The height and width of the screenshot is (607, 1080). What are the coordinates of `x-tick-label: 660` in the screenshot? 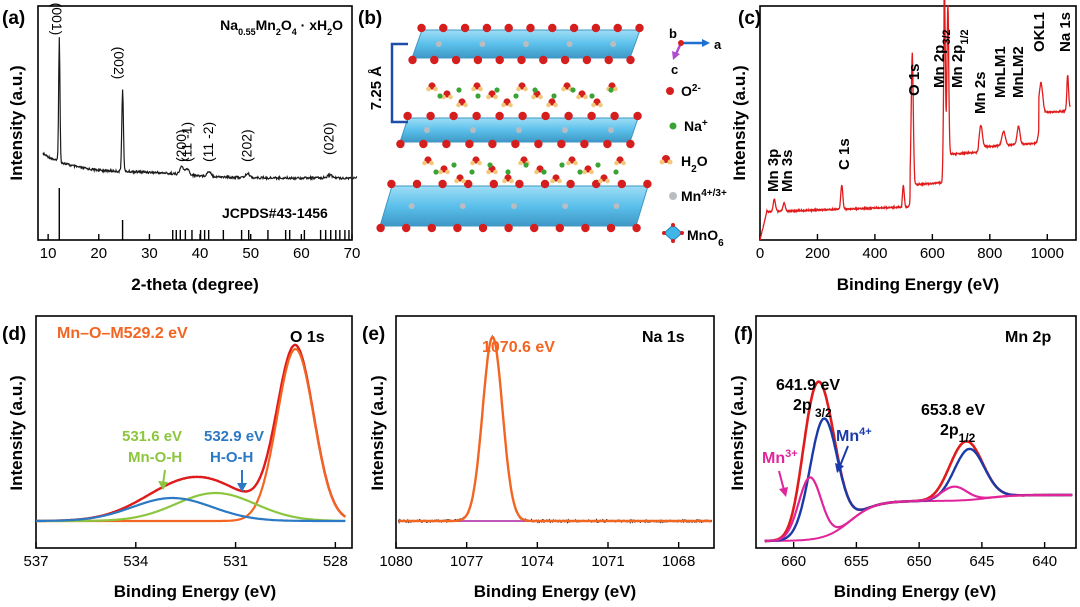 It's located at (793, 561).